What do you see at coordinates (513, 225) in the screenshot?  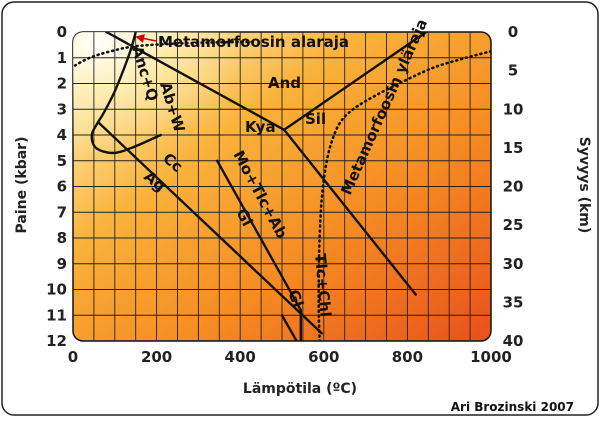 I see `y-tick-label-right: 25` at bounding box center [513, 225].